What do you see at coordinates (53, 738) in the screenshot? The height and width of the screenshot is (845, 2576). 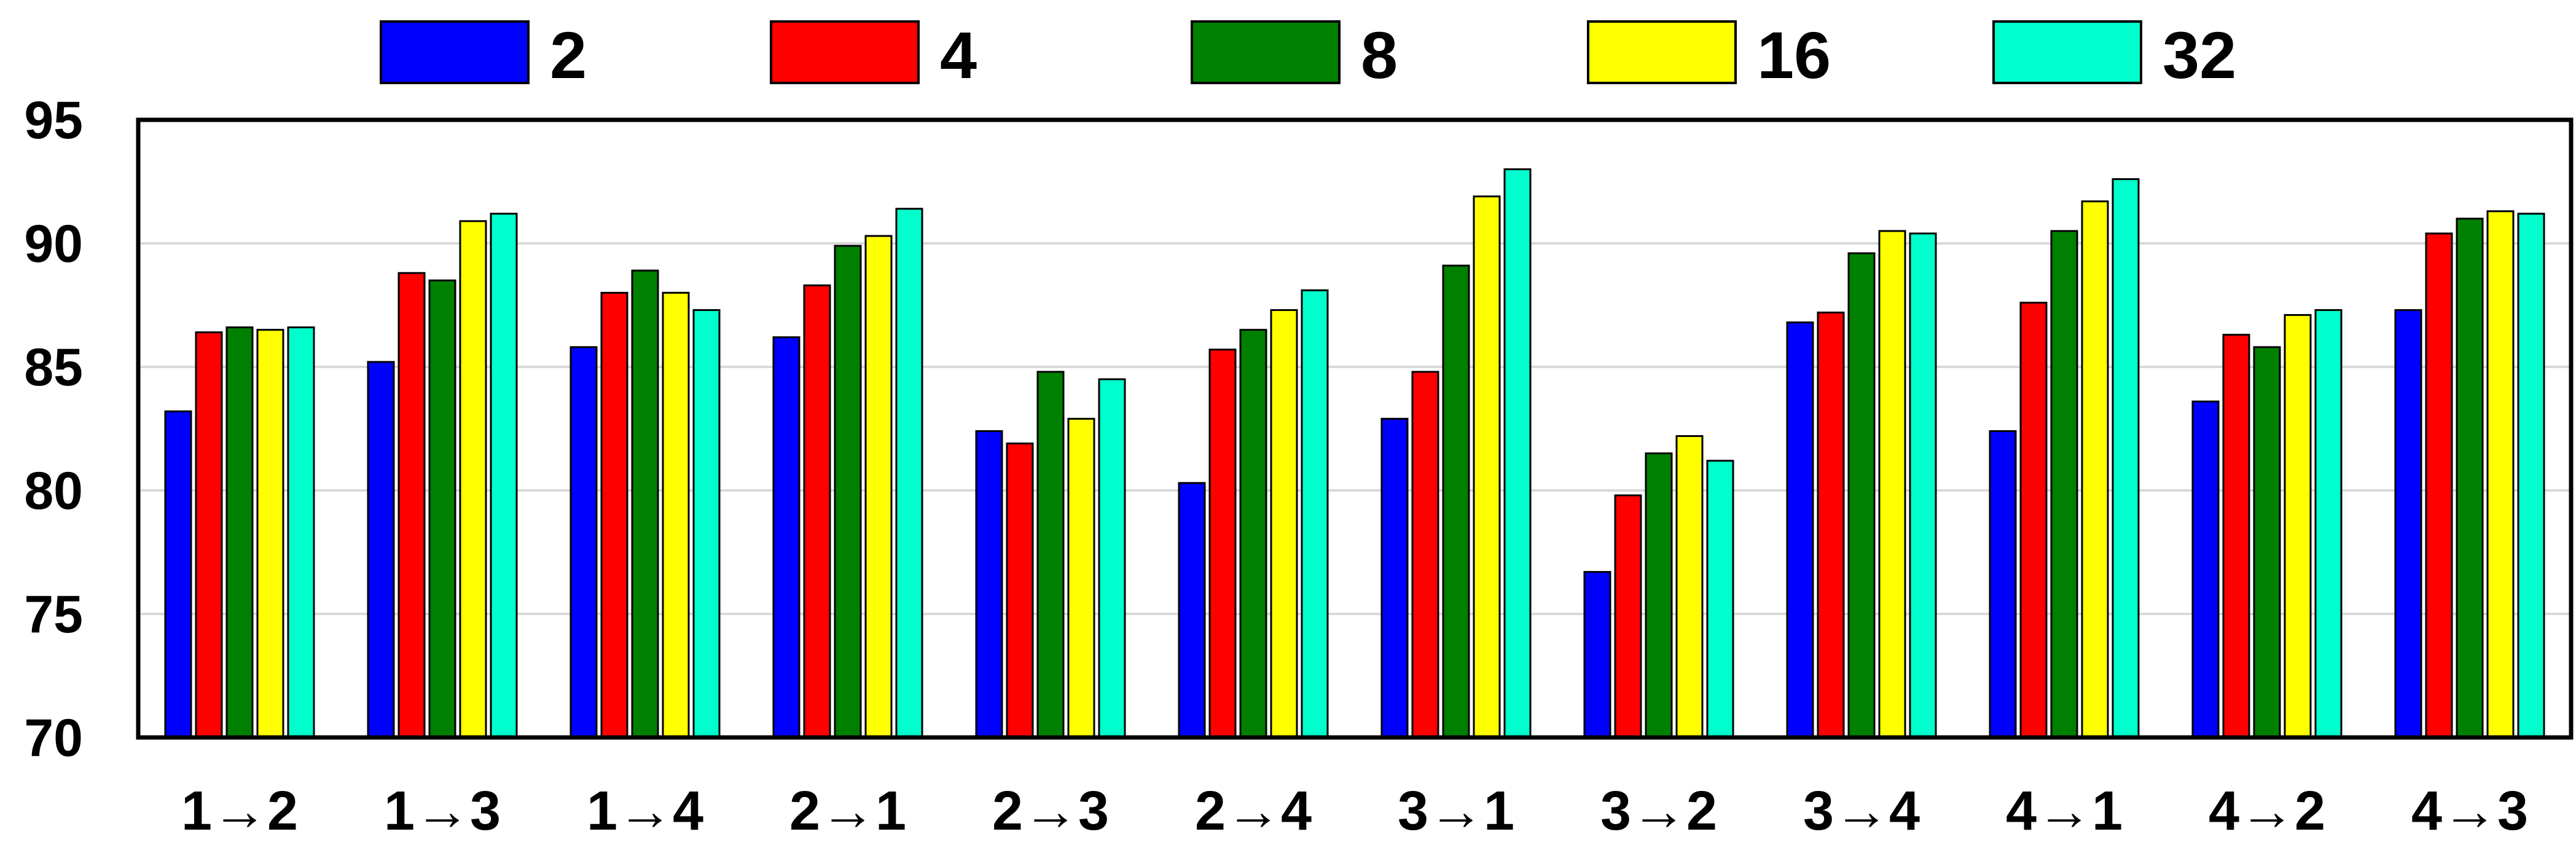 I see `y-tick-label: 70` at bounding box center [53, 738].